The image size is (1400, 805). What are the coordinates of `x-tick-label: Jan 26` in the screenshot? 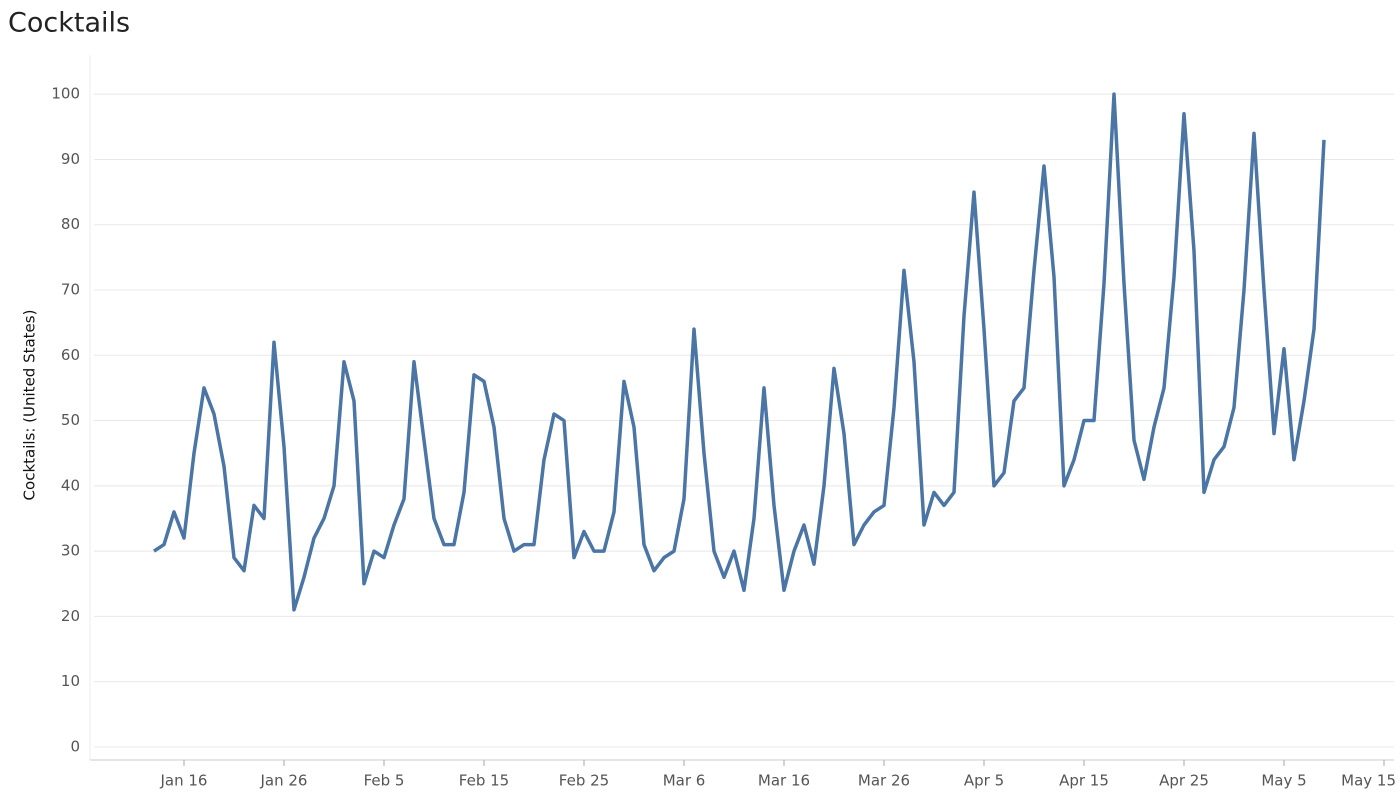 It's located at (284, 781).